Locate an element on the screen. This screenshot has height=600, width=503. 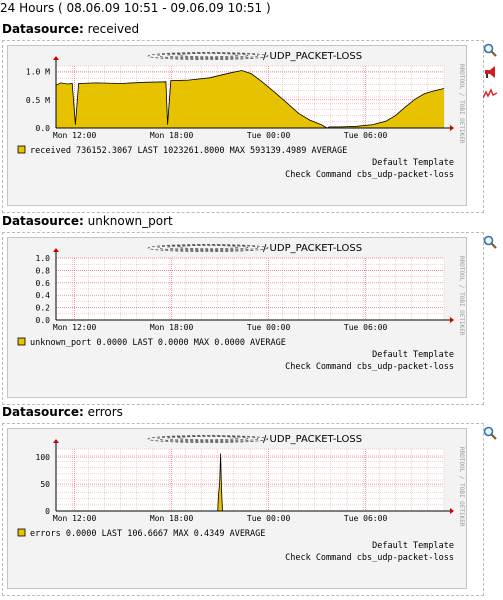
y-tick-label: 0.6 is located at coordinates (43, 283).